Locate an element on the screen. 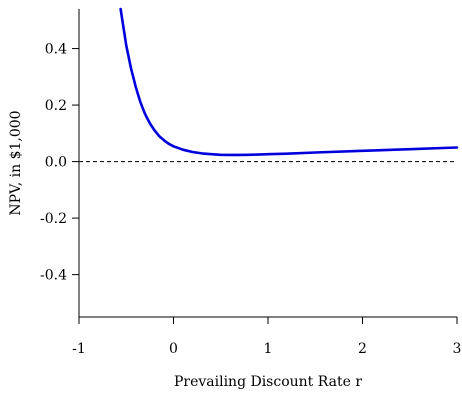 The image size is (462, 393). x-tick-label: 0 is located at coordinates (173, 349).